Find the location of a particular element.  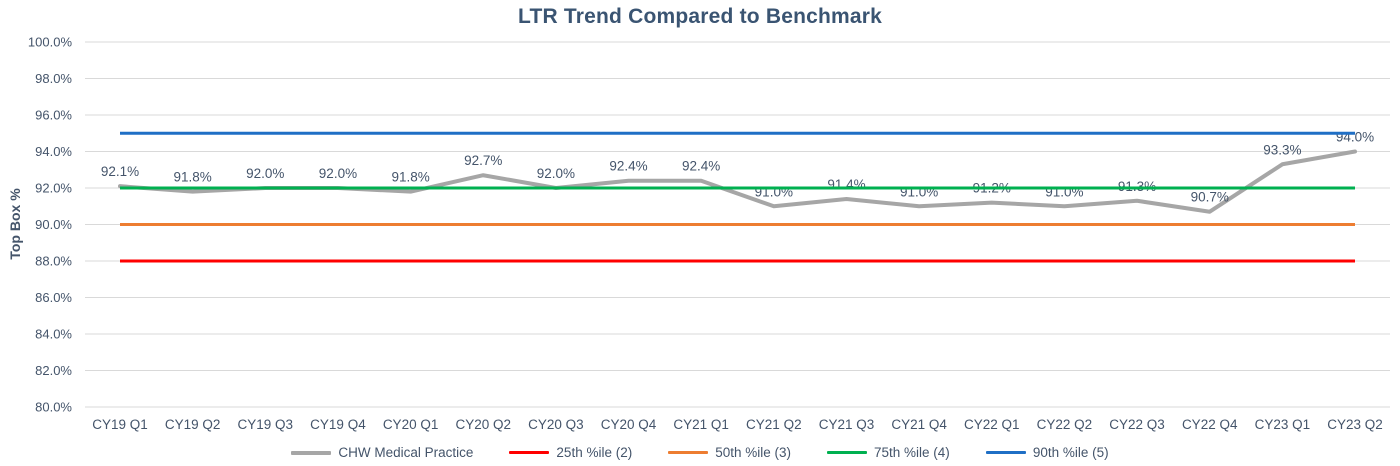

legend-item: 75th %ile (4) is located at coordinates (888, 452).